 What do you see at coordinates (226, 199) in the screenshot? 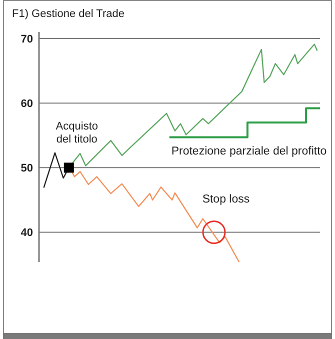
I see `annotation: Stop loss` at bounding box center [226, 199].